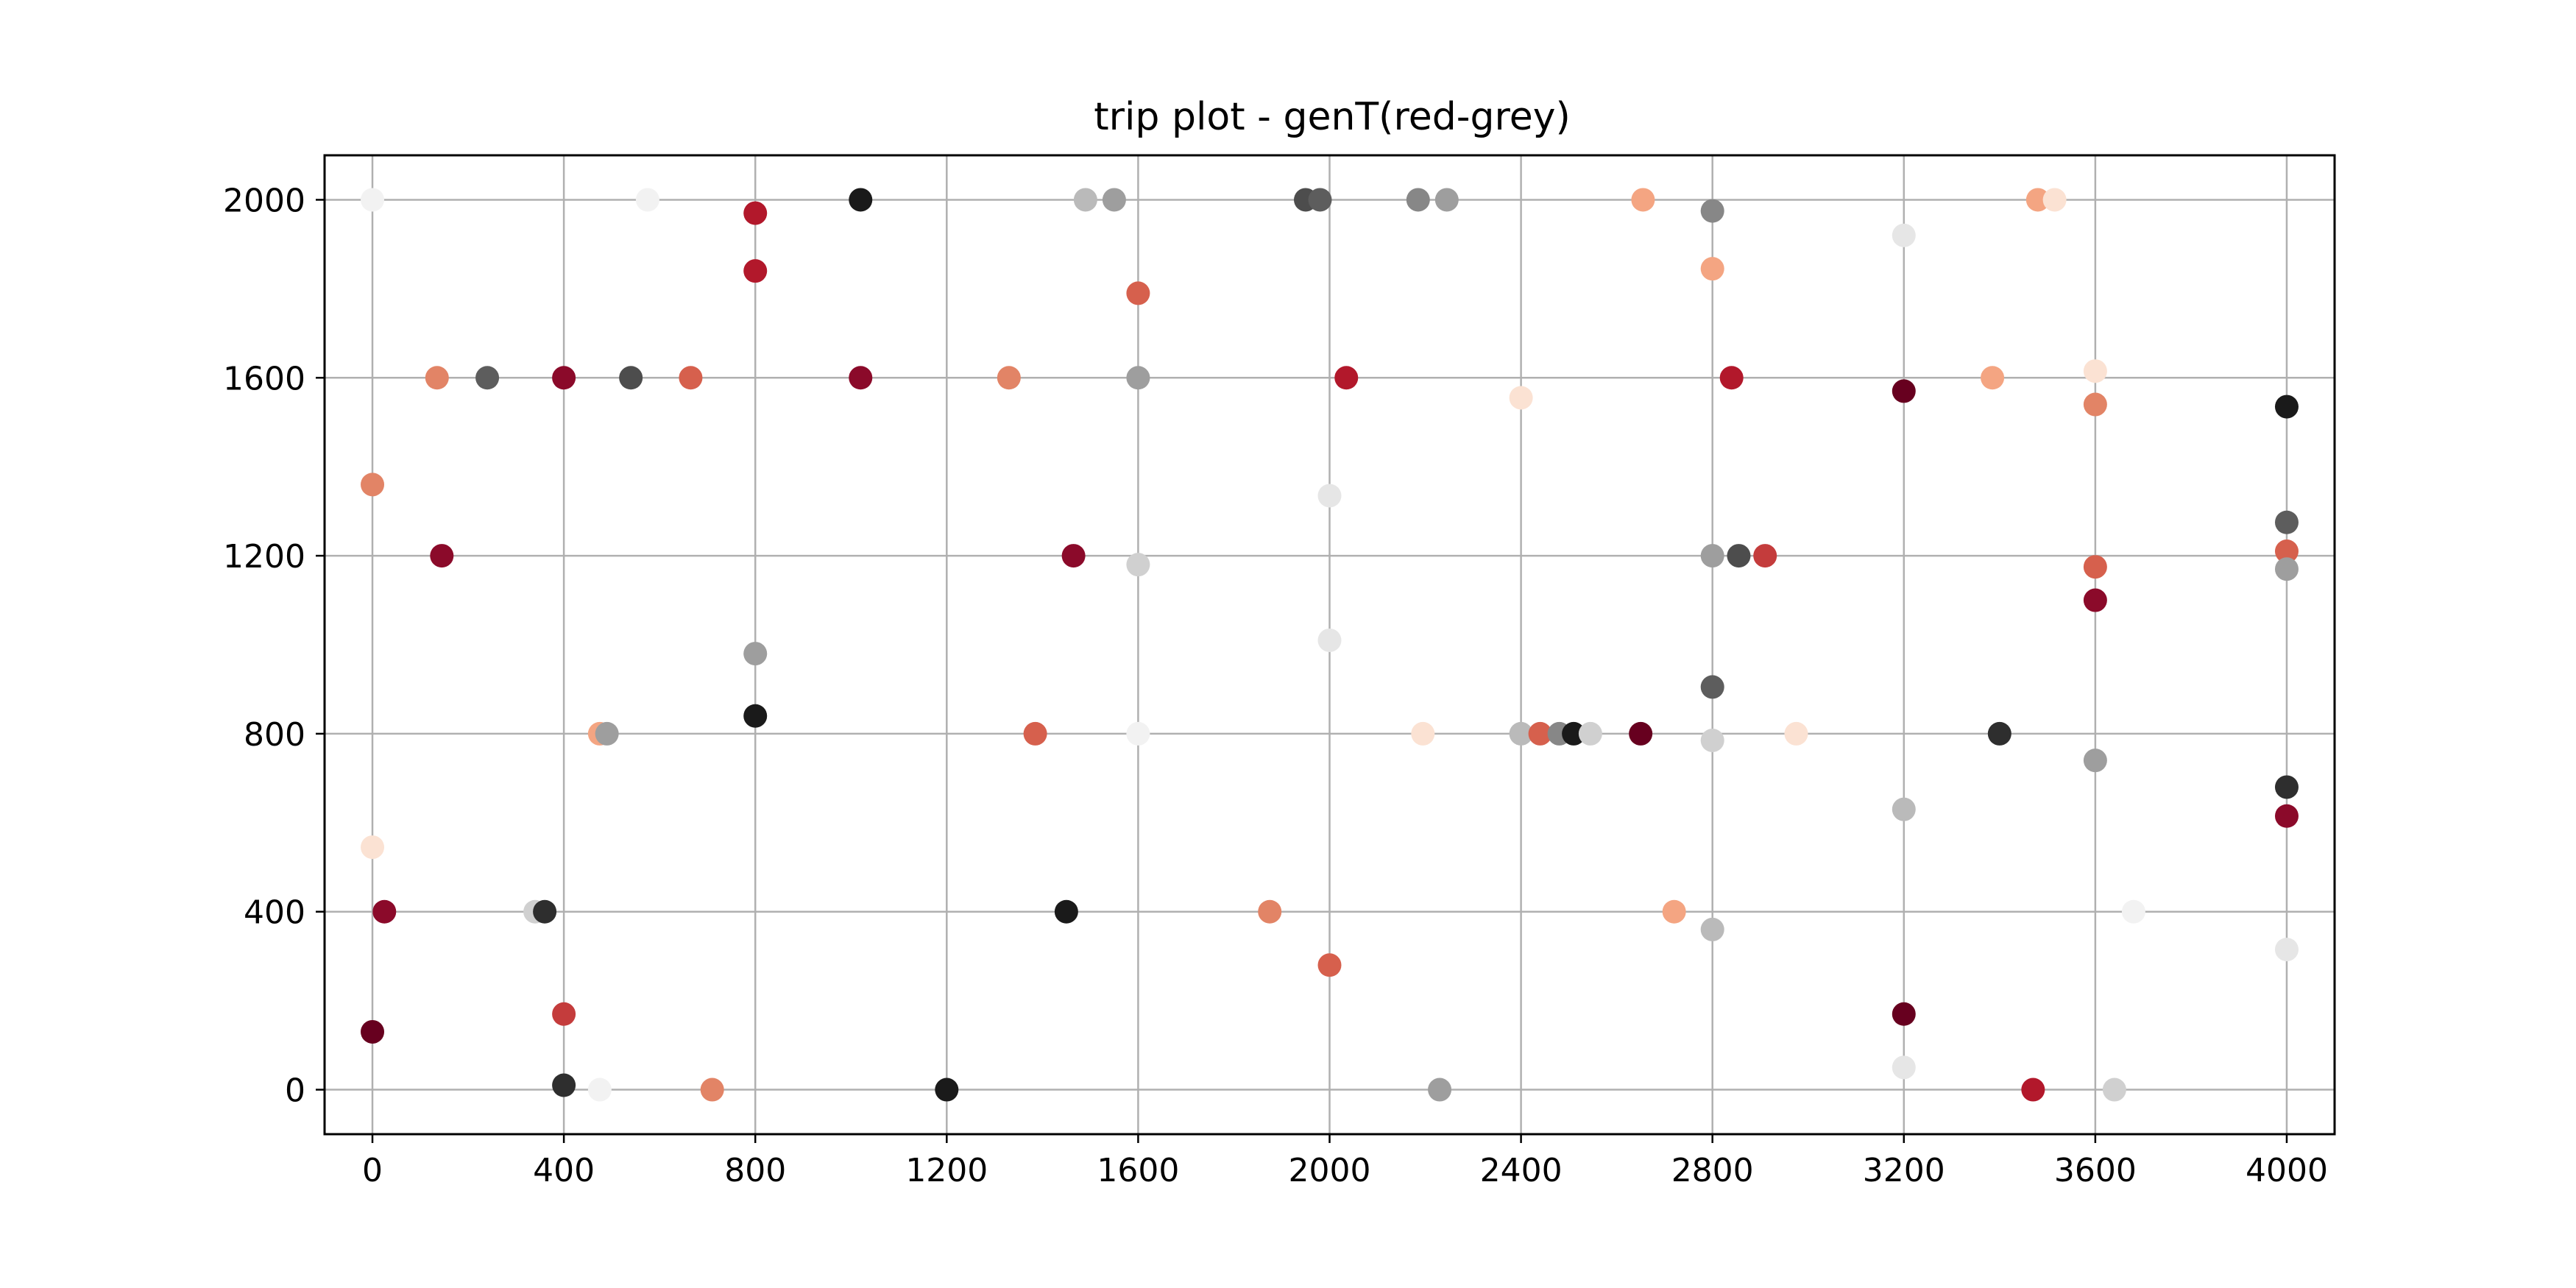 The height and width of the screenshot is (1288, 2576). I want to click on y-tick-label: 1200, so click(264, 557).